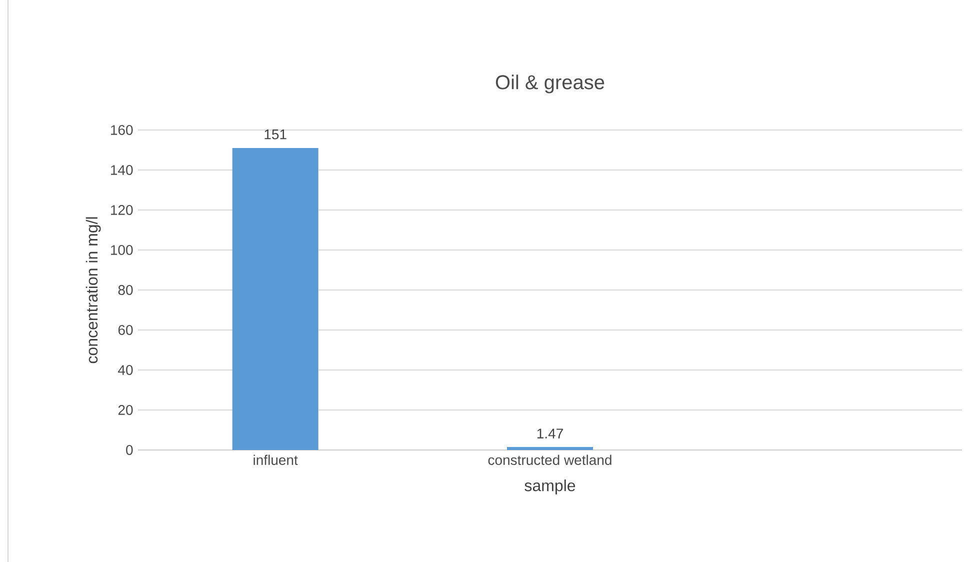  What do you see at coordinates (550, 84) in the screenshot?
I see `chart-title: Oil & grease` at bounding box center [550, 84].